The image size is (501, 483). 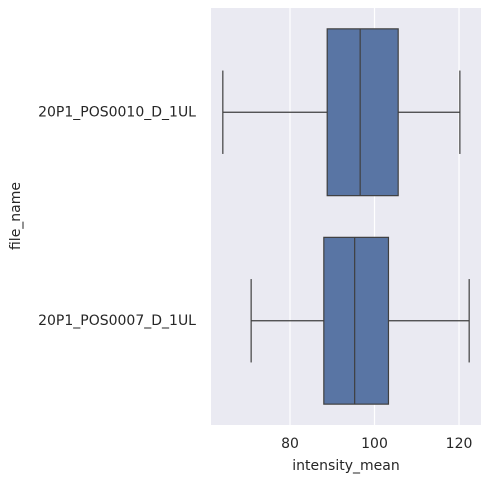 I want to click on y-tick-label: 20P1_POS0007_D_1UL, so click(x=117, y=321).